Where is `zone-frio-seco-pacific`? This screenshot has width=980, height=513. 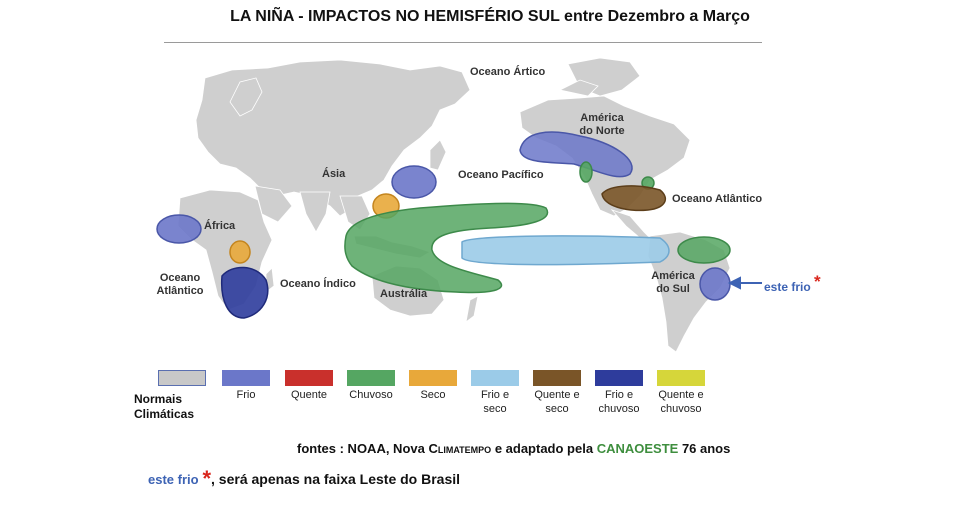 zone-frio-seco-pacific is located at coordinates (565, 250).